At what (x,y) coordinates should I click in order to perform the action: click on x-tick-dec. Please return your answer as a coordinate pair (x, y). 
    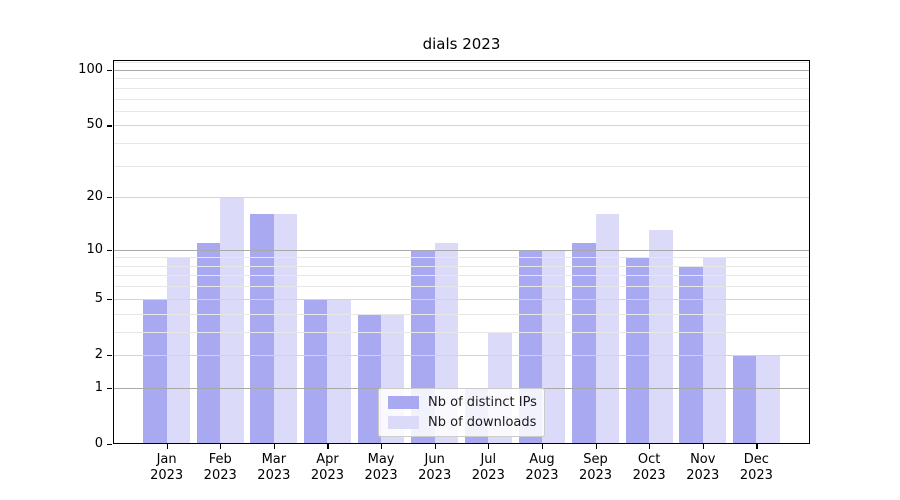
    Looking at the image, I should click on (757, 446).